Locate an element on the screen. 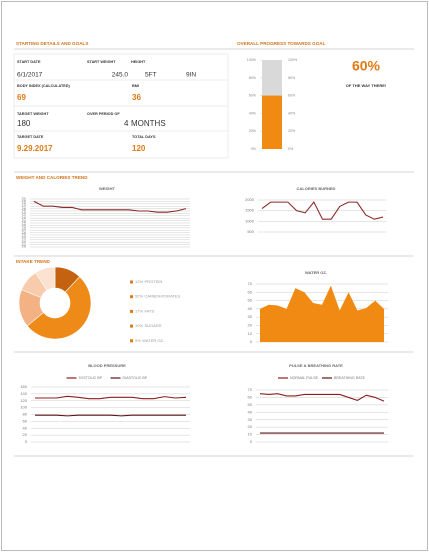 This screenshot has height=552, width=429. field-value: 9IN is located at coordinates (191, 75).